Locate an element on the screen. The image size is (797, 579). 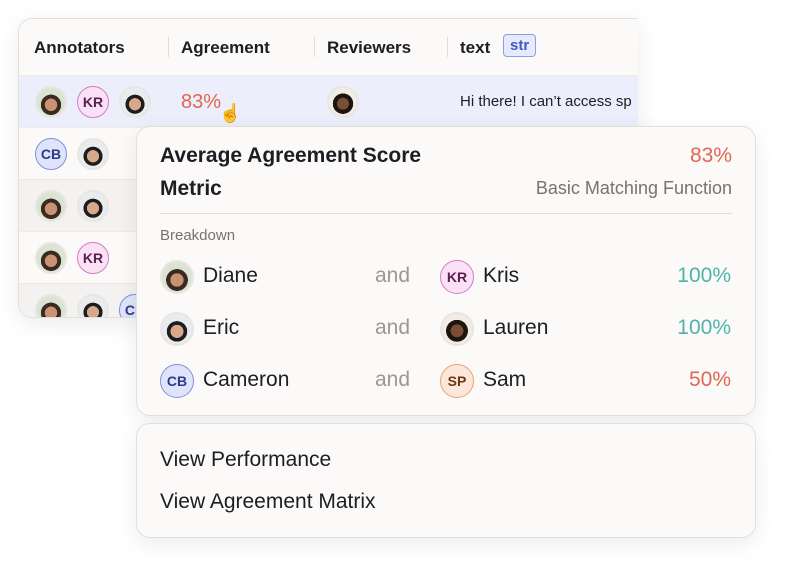
text-cell: Hi there! I can’t access sp is located at coordinates (546, 101).